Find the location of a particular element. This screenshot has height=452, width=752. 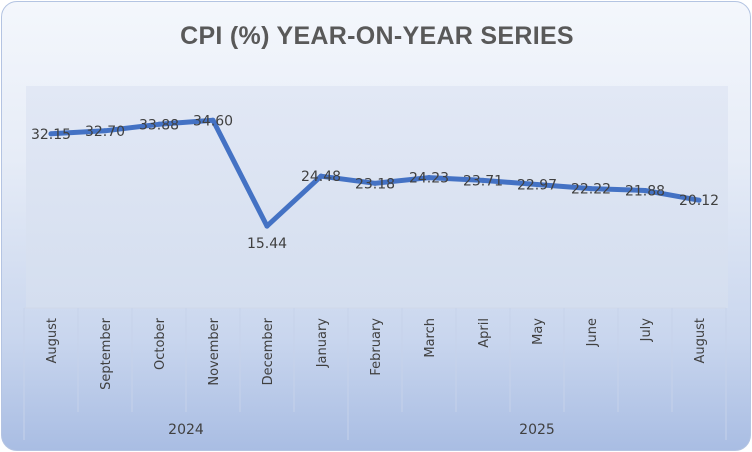

year-label: 2024 is located at coordinates (186, 430).